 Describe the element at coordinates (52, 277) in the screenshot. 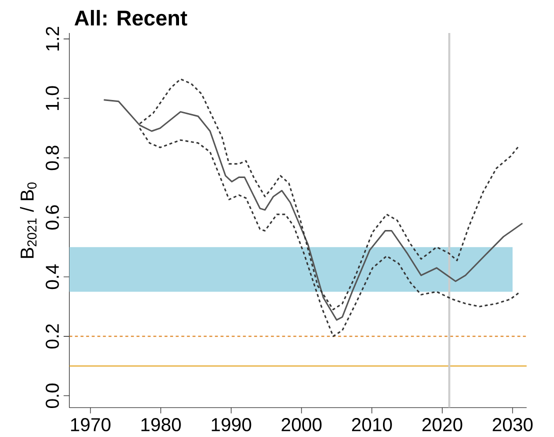

I see `y-tick-label: 0.4` at that location.